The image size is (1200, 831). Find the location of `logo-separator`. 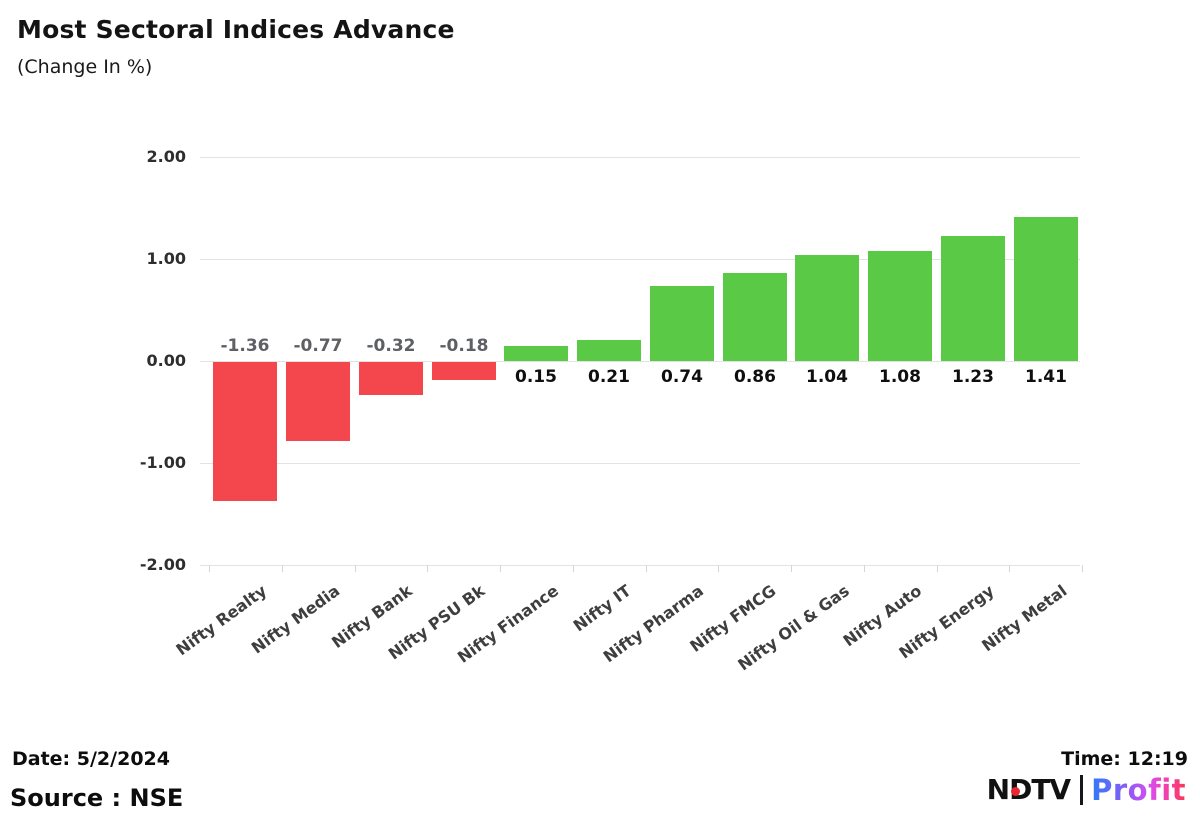

logo-separator is located at coordinates (1082, 790).